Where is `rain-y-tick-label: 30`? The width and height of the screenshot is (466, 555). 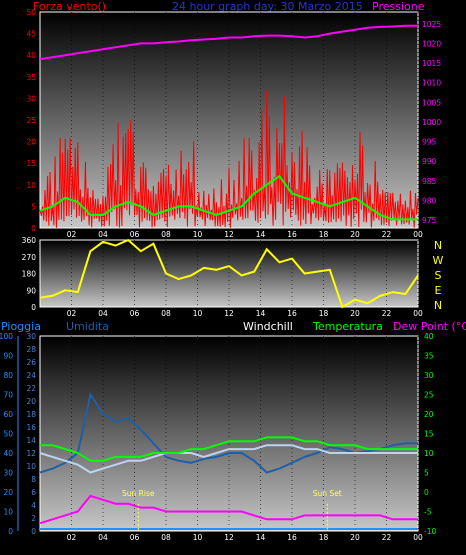
rain-y-tick-label: 30 is located at coordinates (8, 473).